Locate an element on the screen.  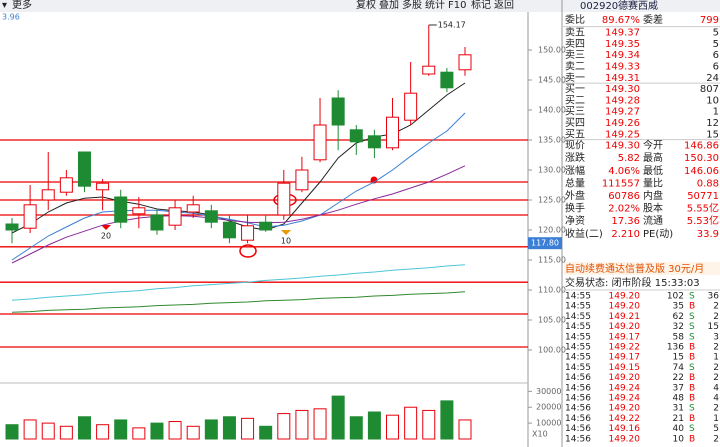
y-tick-label: 105.00 is located at coordinates (552, 320).